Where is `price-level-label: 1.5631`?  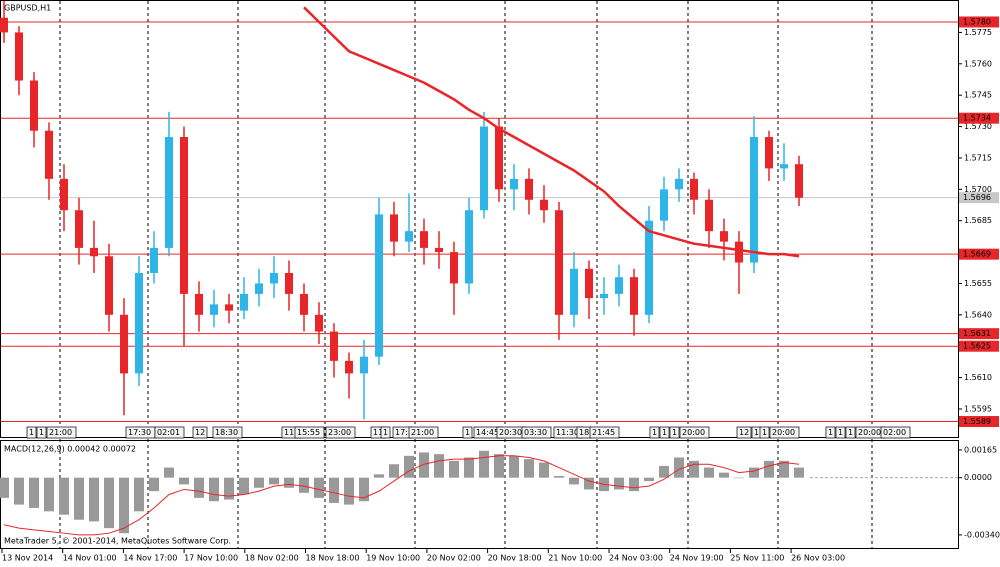 price-level-label: 1.5631 is located at coordinates (977, 333).